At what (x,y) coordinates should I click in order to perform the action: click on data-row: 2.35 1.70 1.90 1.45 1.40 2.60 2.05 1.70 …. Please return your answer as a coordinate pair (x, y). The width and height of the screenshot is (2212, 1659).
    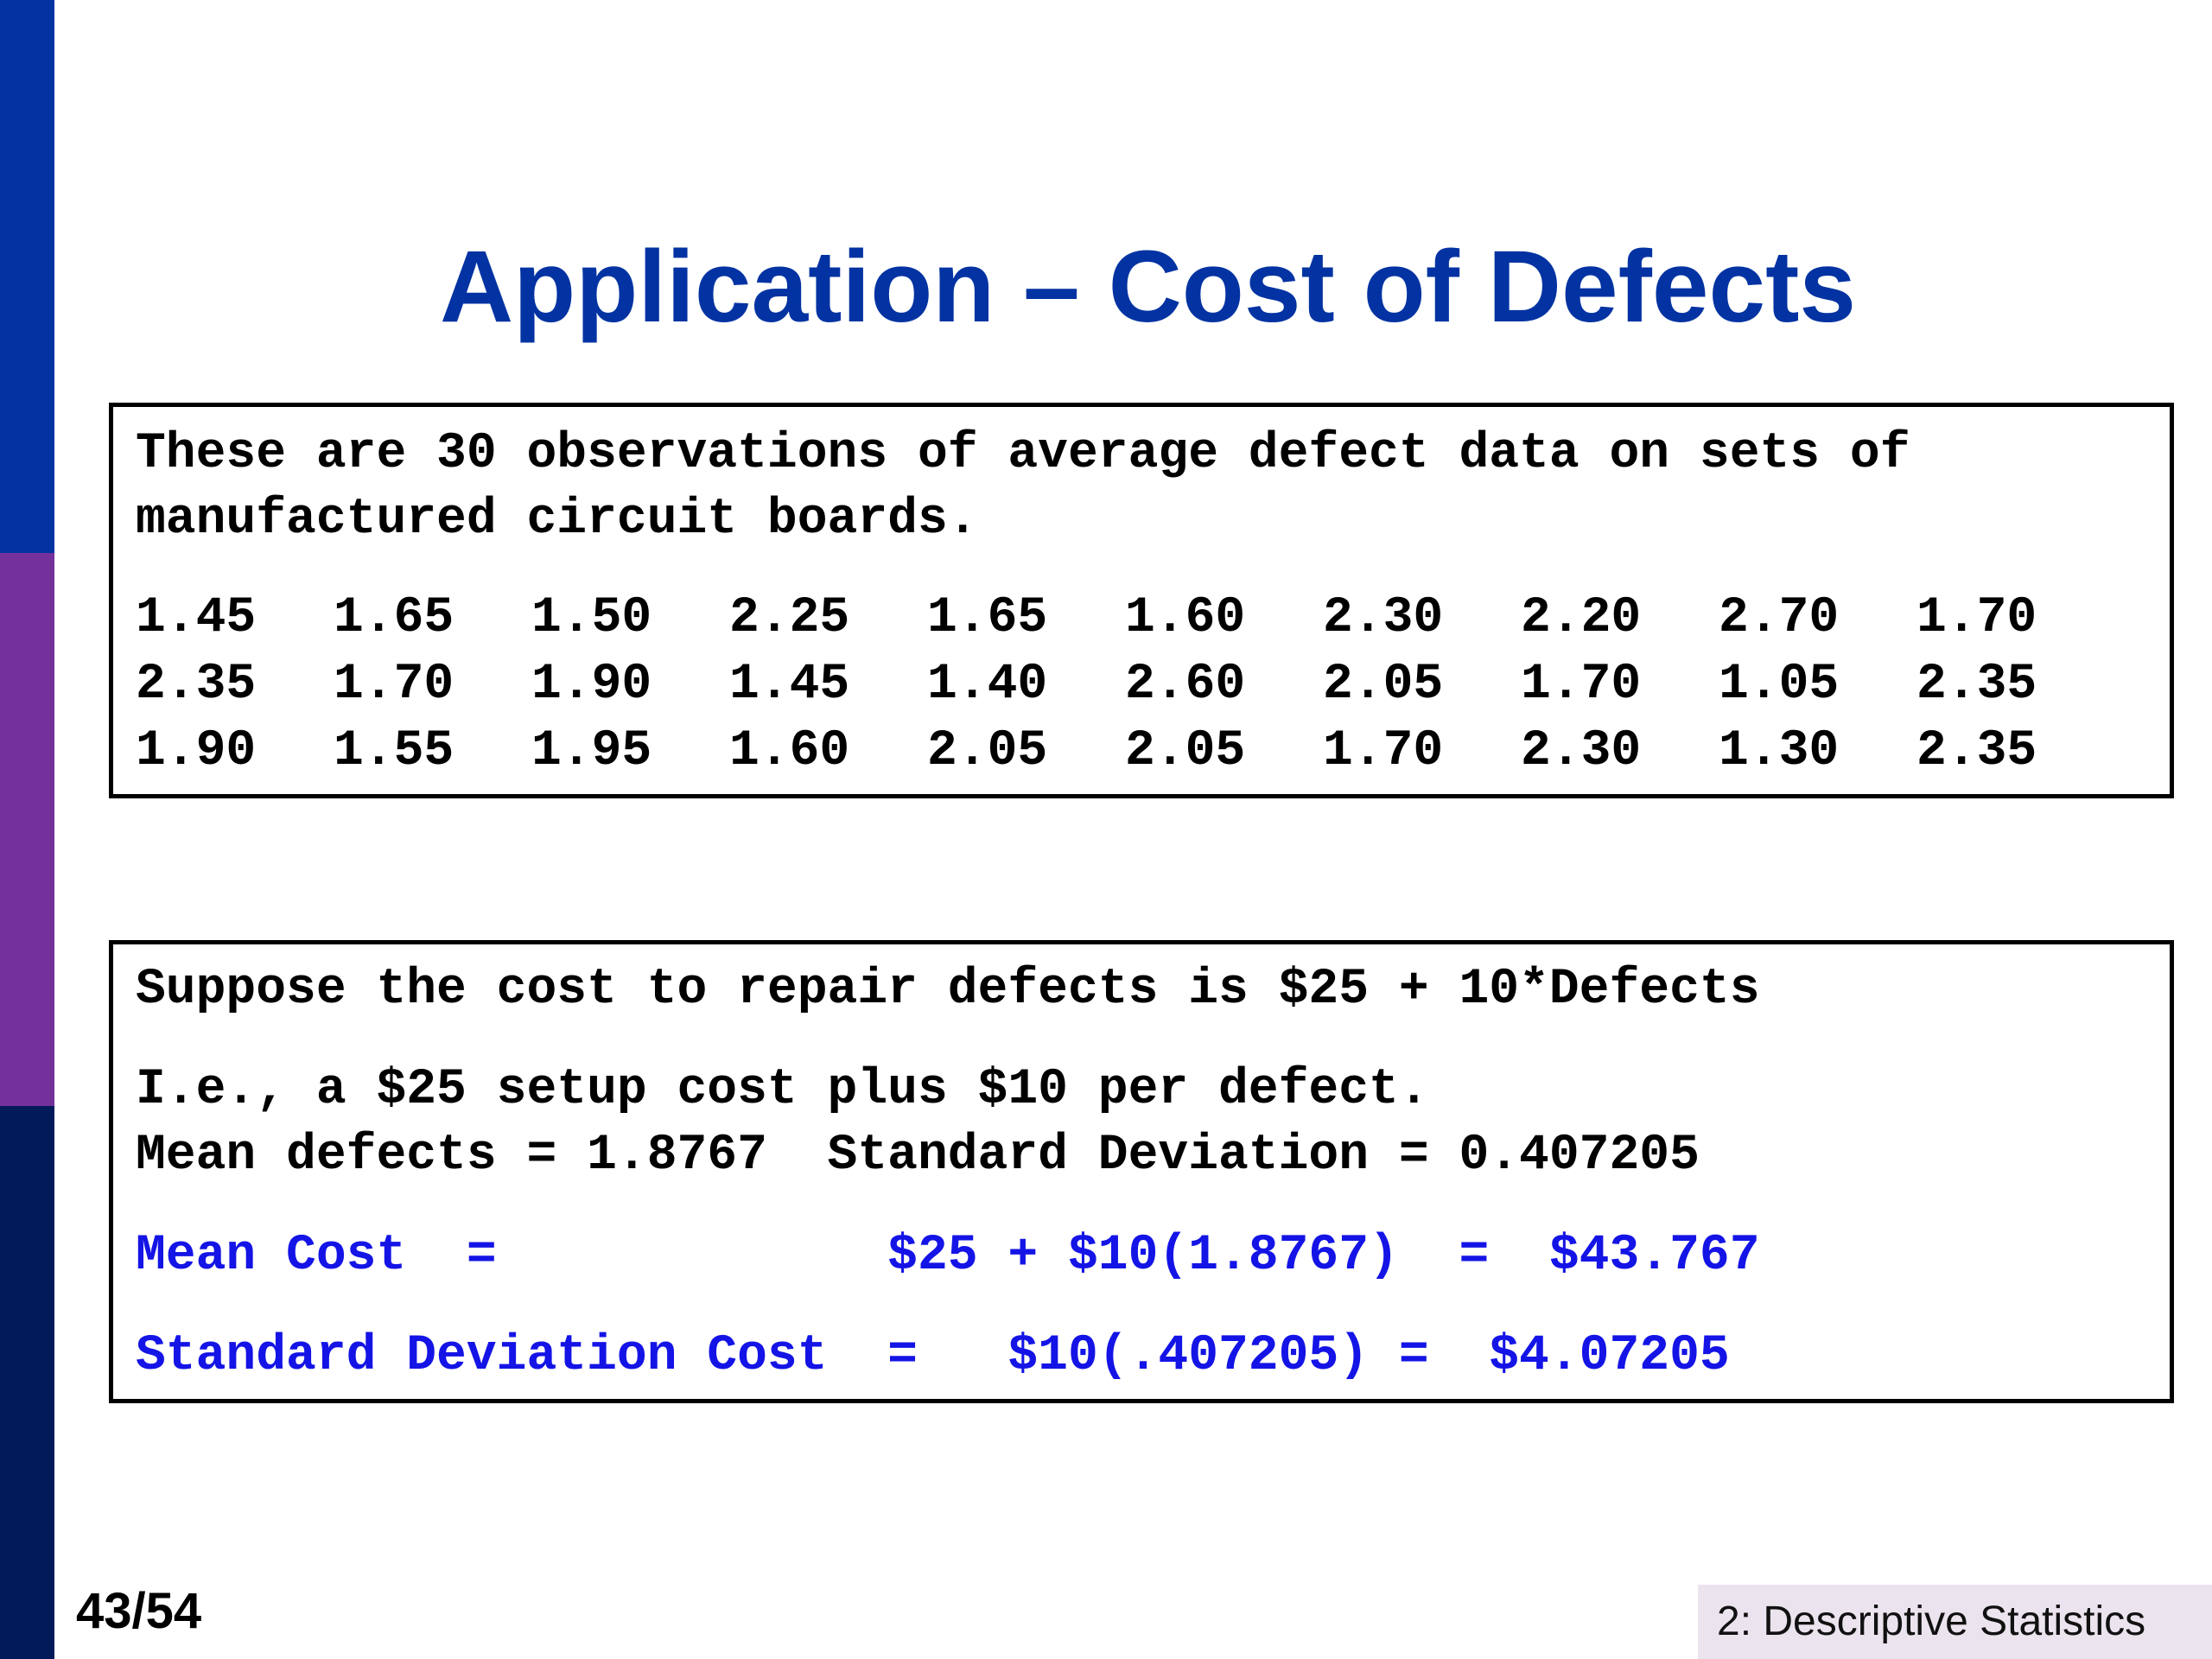
    Looking at the image, I should click on (1086, 685).